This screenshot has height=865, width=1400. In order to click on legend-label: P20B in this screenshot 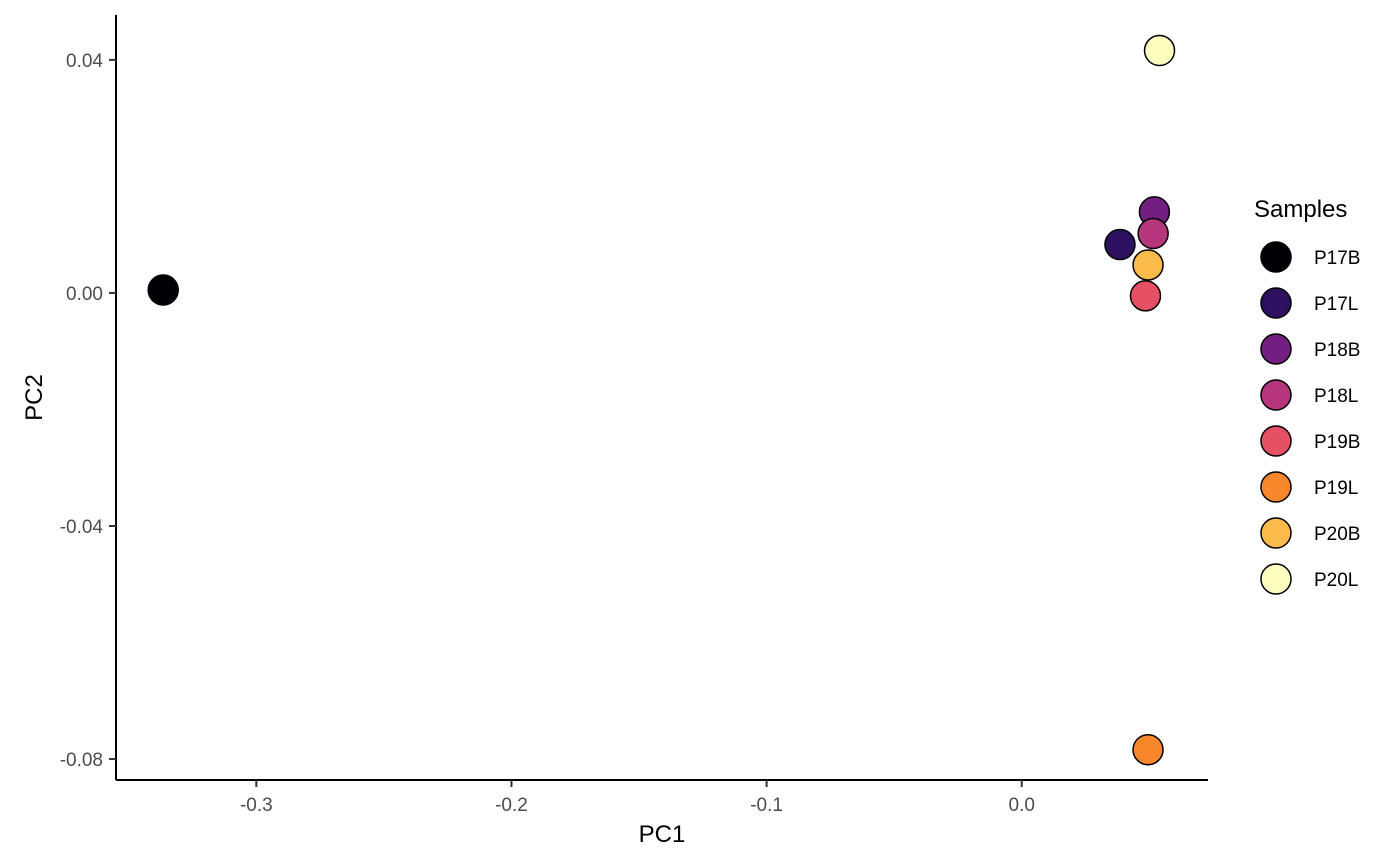, I will do `click(1337, 534)`.